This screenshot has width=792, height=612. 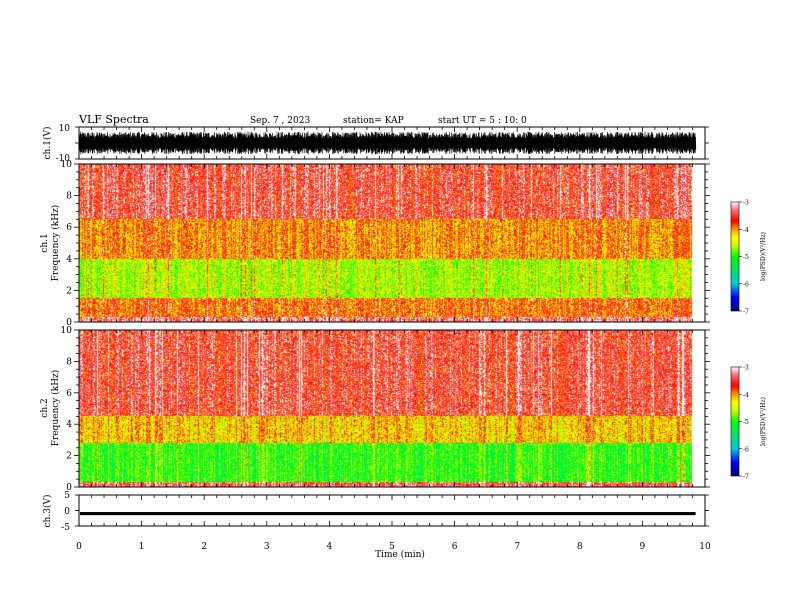 I want to click on ch2-spec-ytick-label: 2, so click(x=69, y=457).